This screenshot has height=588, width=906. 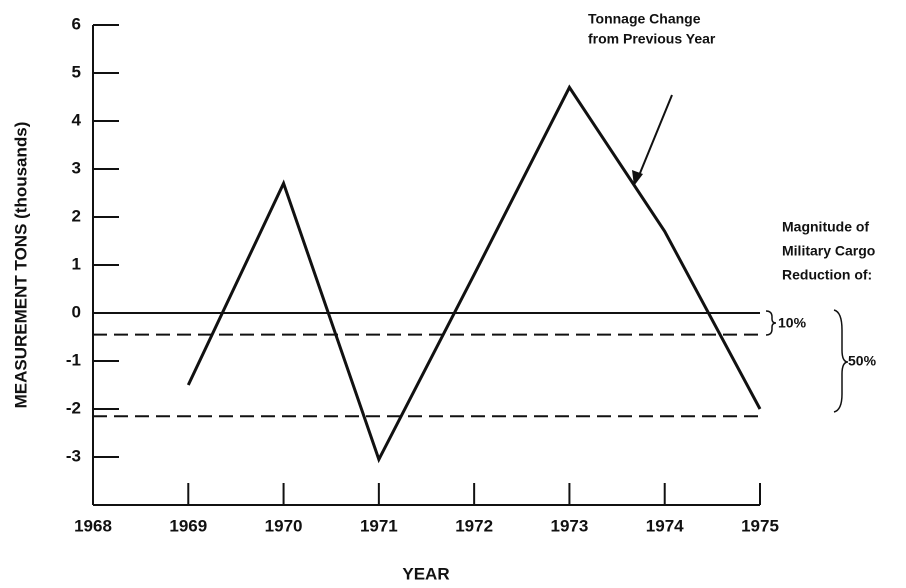 I want to click on x-tick-label: 1969, so click(x=188, y=525).